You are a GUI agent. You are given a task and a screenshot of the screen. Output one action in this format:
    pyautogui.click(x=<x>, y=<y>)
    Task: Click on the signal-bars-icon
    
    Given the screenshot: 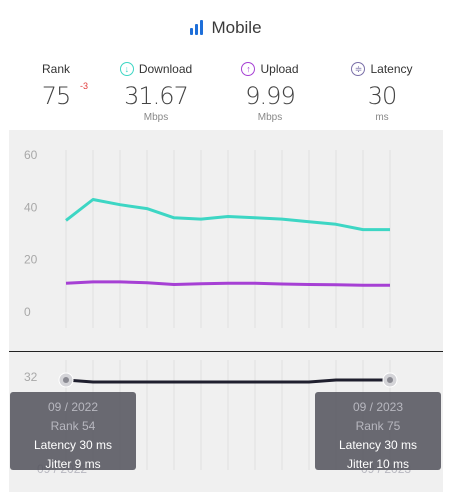 What is the action you would take?
    pyautogui.click(x=197, y=30)
    